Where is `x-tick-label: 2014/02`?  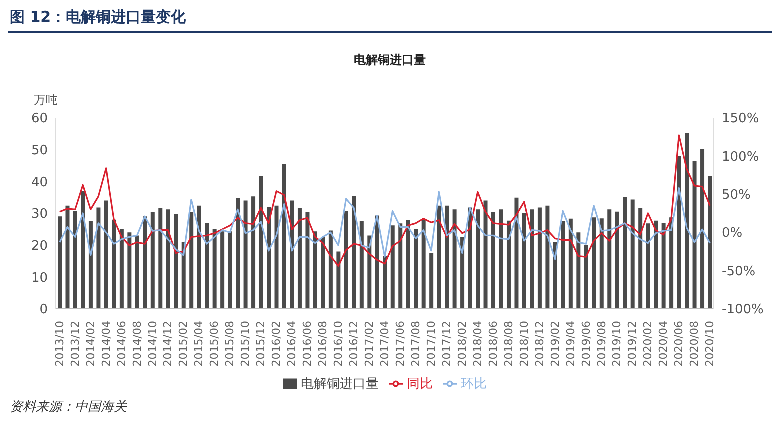
x-tick-label: 2014/02 is located at coordinates (91, 344).